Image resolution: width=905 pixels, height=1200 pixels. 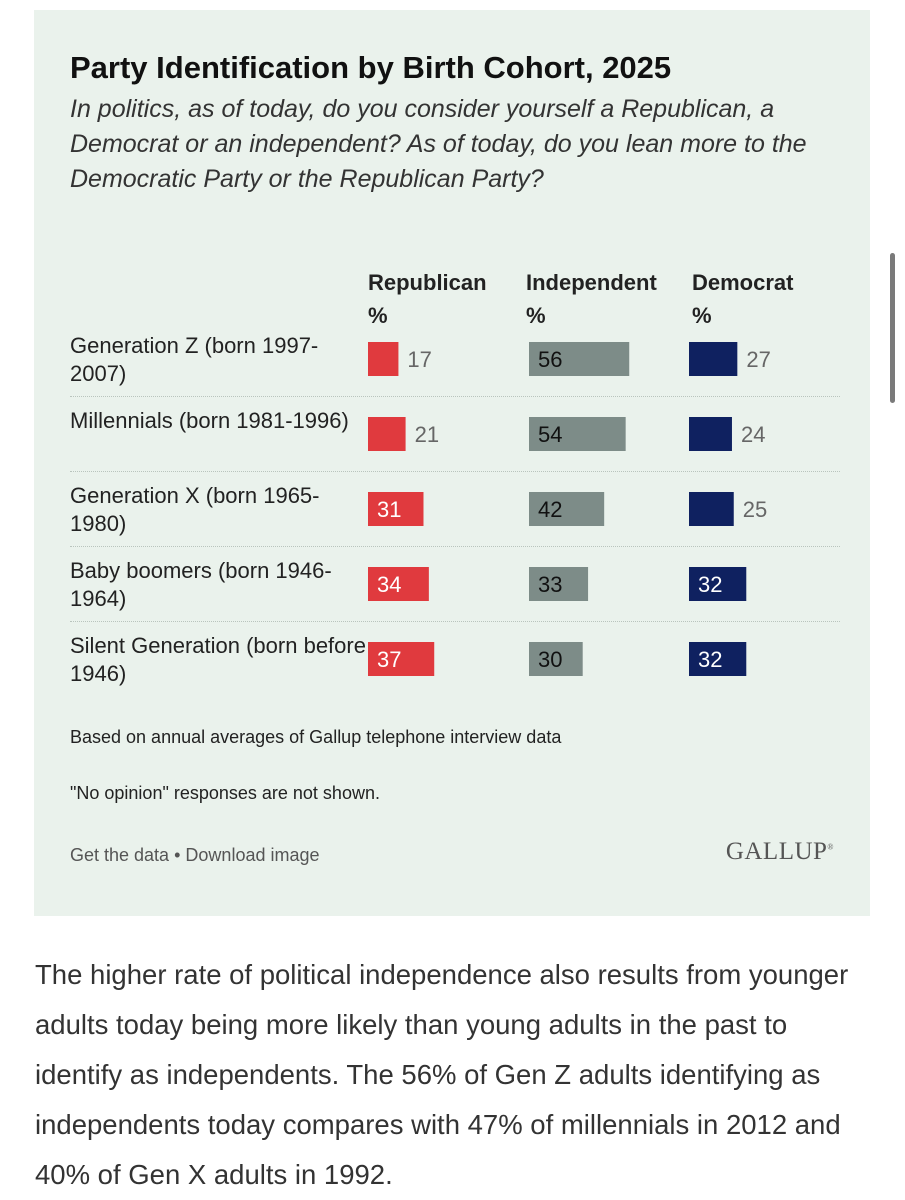 What do you see at coordinates (427, 434) in the screenshot?
I see `data-label-republican: 21` at bounding box center [427, 434].